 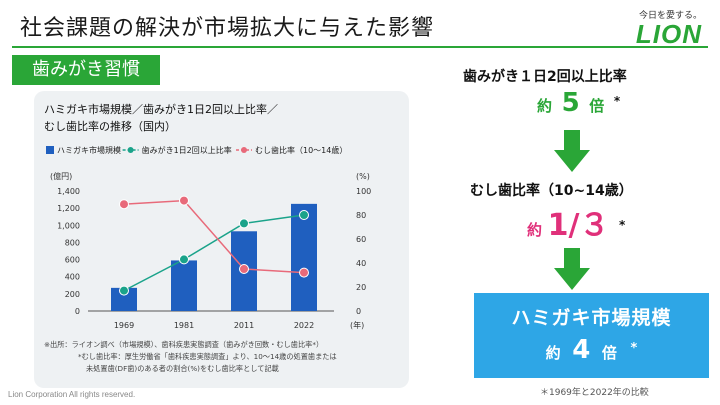 What do you see at coordinates (183, 344) in the screenshot?
I see `chart-note: ※出所：ライオン調べ（市場規模）、歯科疾患実態調査（歯みがき回数・むし歯比率*）` at bounding box center [183, 344].